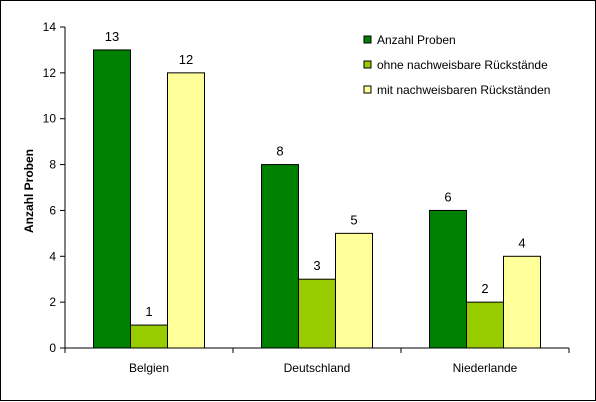 Image resolution: width=596 pixels, height=402 pixels. I want to click on bar-value-label: 6, so click(447, 196).